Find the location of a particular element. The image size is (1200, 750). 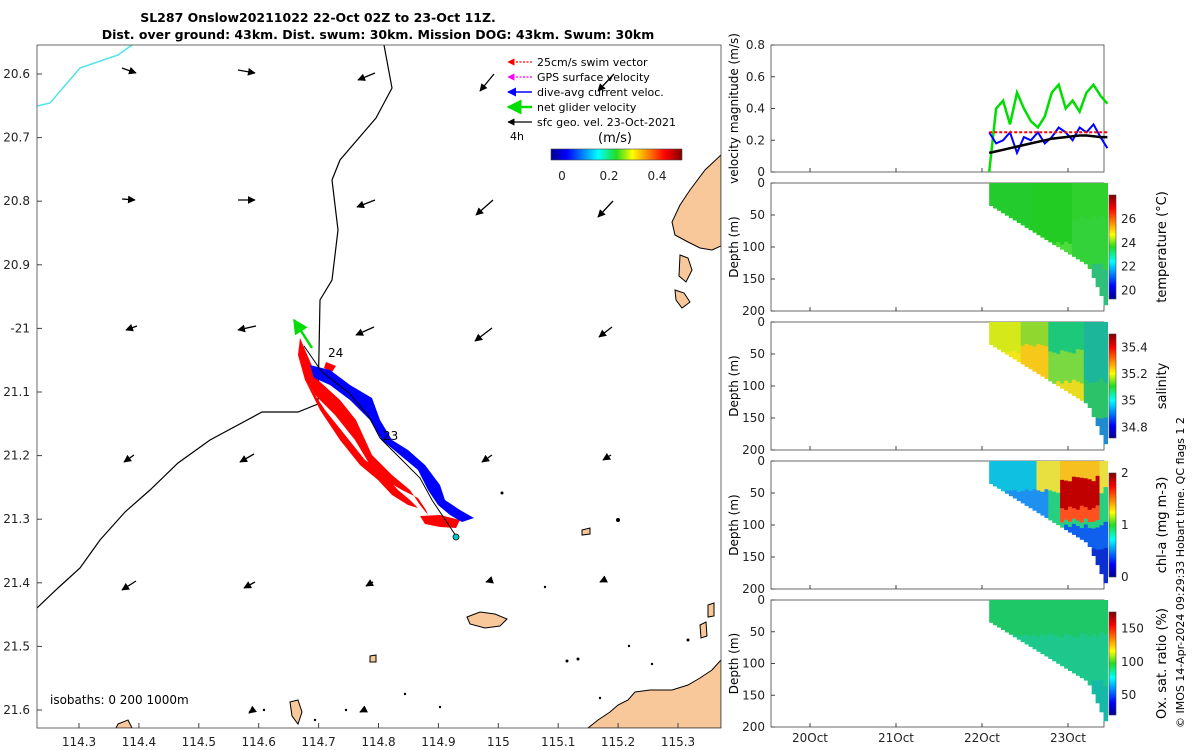

colorbar-tick-label: 50 is located at coordinates (1128, 695).